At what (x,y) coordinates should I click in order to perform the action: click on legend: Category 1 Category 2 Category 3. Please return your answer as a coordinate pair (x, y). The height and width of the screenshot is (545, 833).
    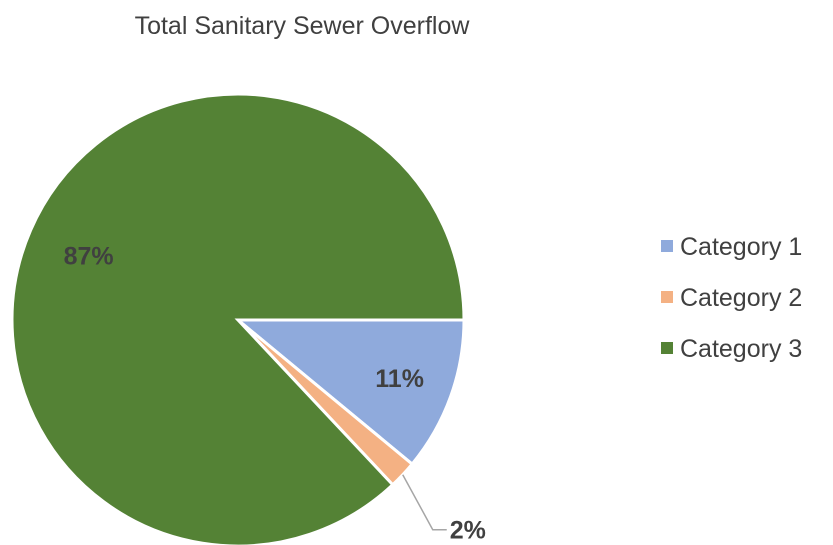
    Looking at the image, I should click on (731, 298).